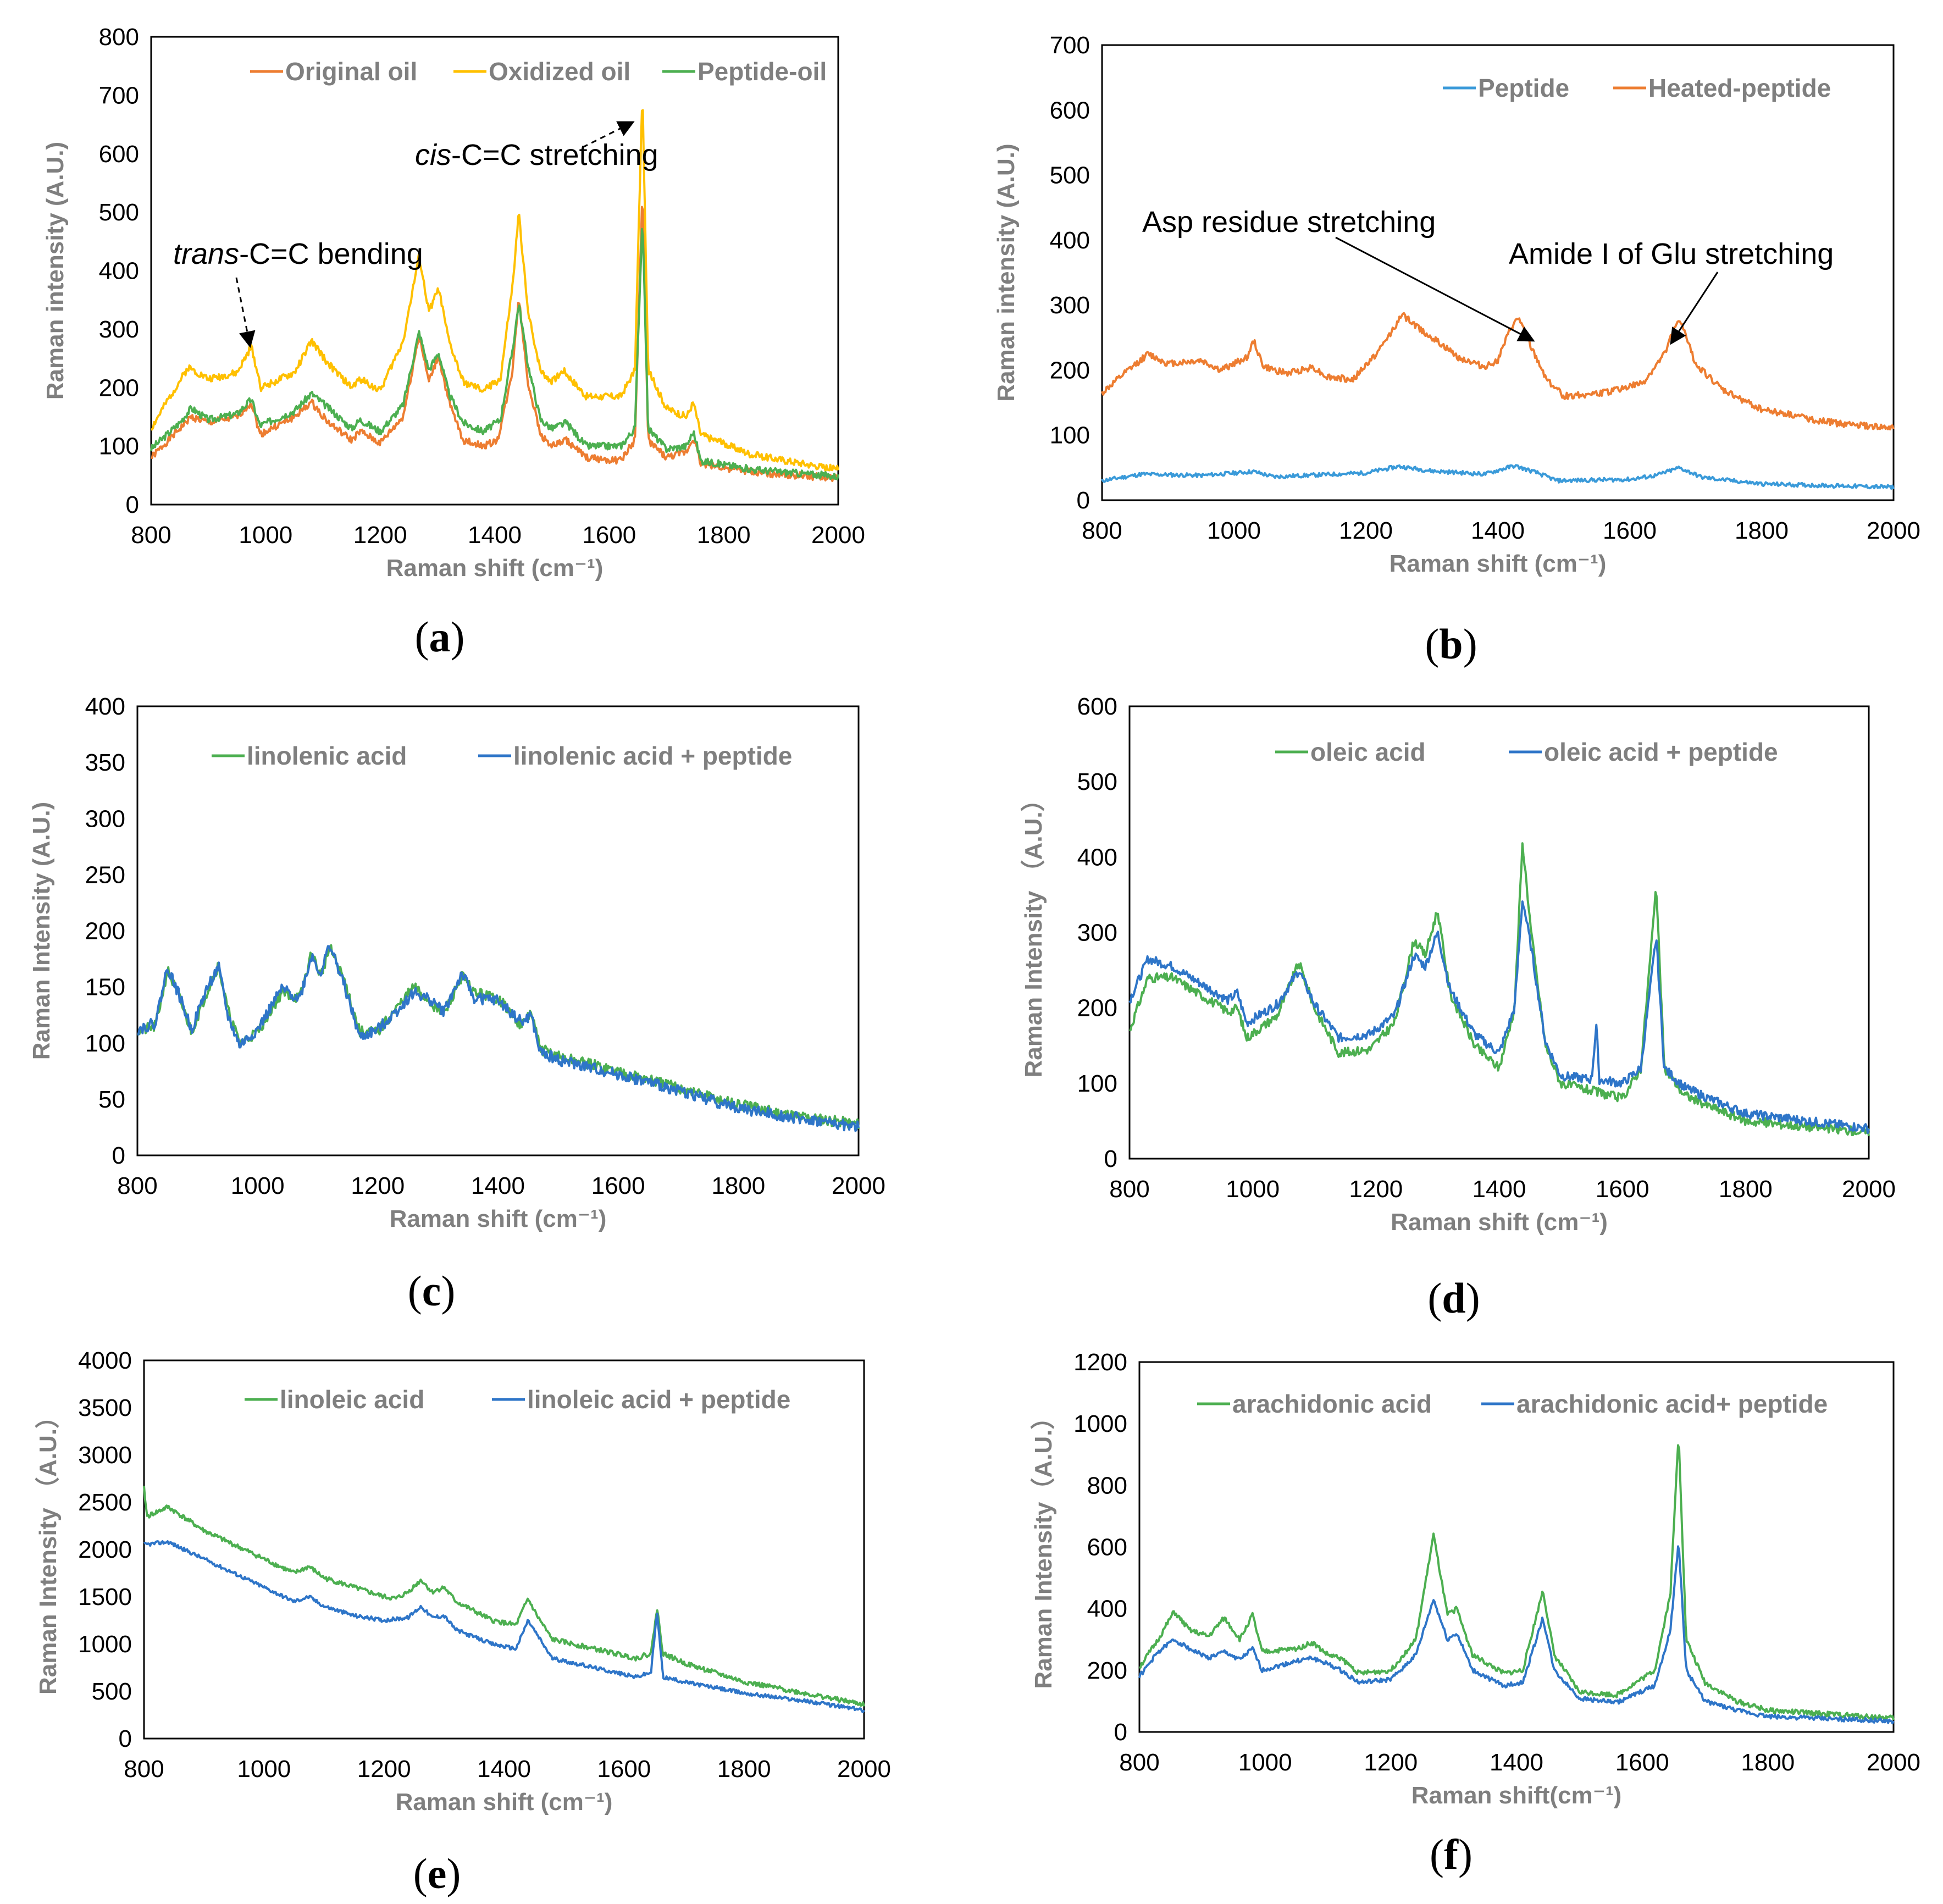 This screenshot has width=1943, height=1904. What do you see at coordinates (105, 1597) in the screenshot?
I see `y-tick-label: 1500` at bounding box center [105, 1597].